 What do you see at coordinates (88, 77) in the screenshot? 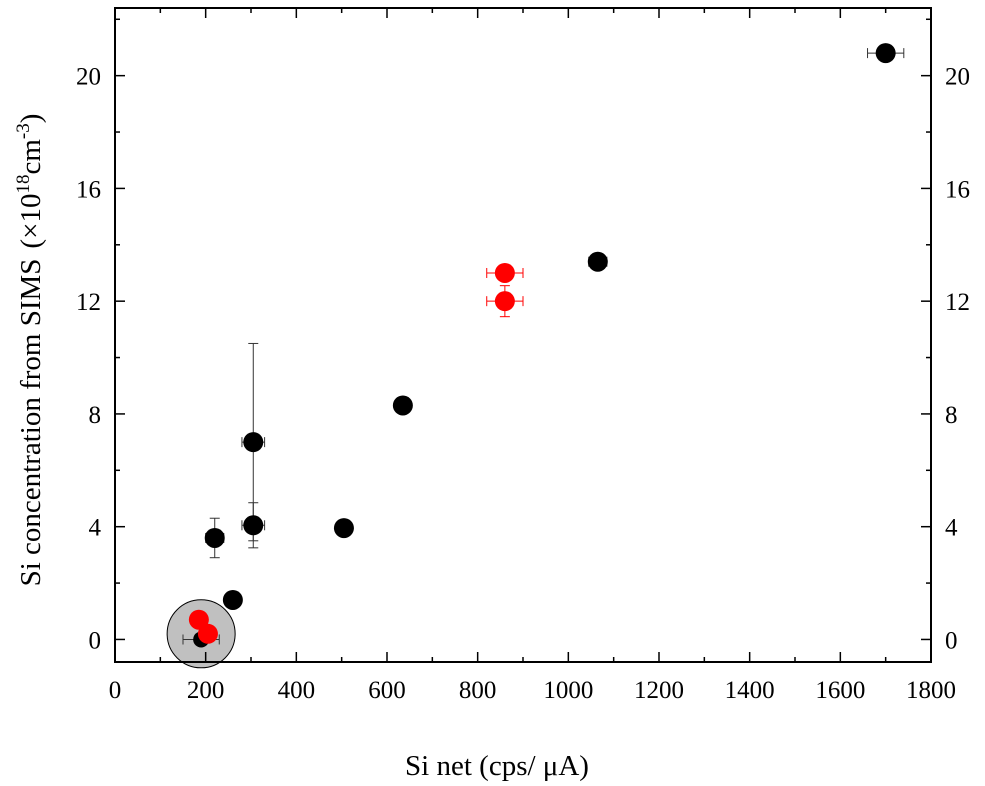
I see `y-tick-label-left: 20` at bounding box center [88, 77].